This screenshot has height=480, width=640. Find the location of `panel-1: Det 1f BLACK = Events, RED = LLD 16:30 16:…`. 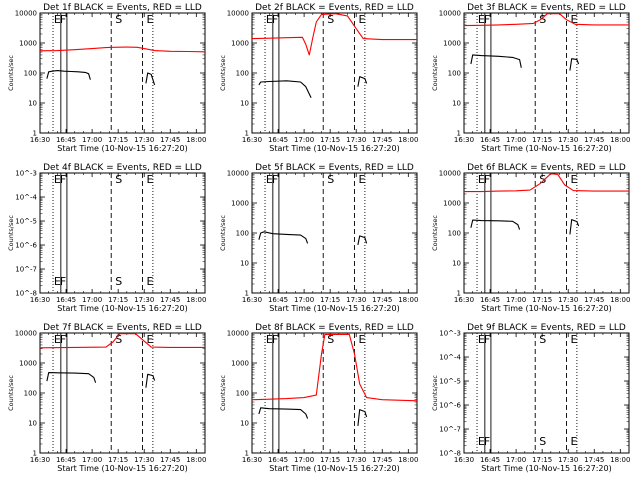

panel-1: Det 1f BLACK = Events, RED = LLD 16:30 16:… is located at coordinates (106, 78).